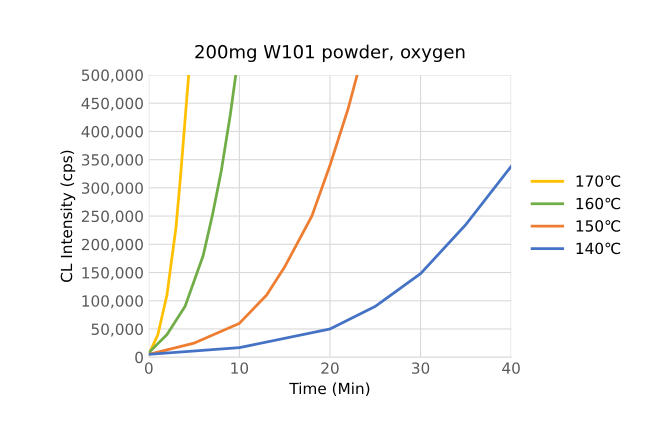 The width and height of the screenshot is (647, 441). Describe the element at coordinates (598, 248) in the screenshot. I see `legend-label: 140℃` at that location.